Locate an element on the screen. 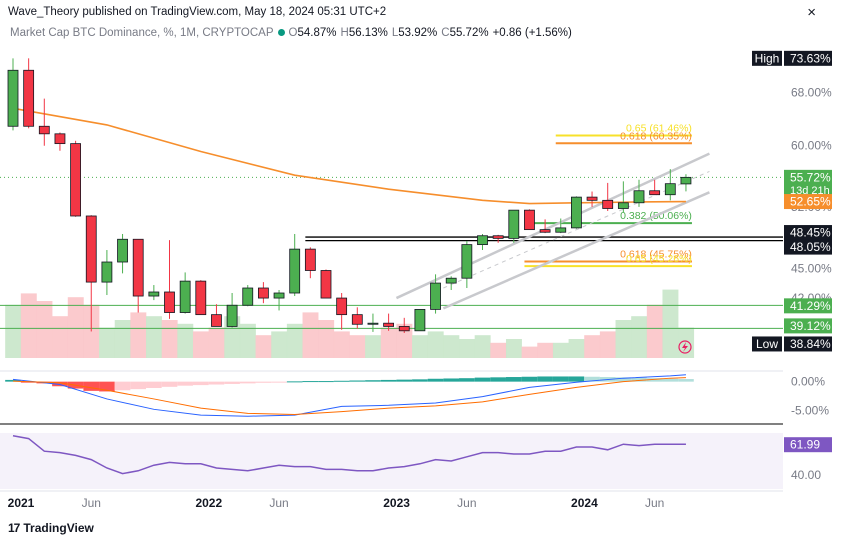 The height and width of the screenshot is (543, 850). low-value: 53.92% is located at coordinates (418, 33).